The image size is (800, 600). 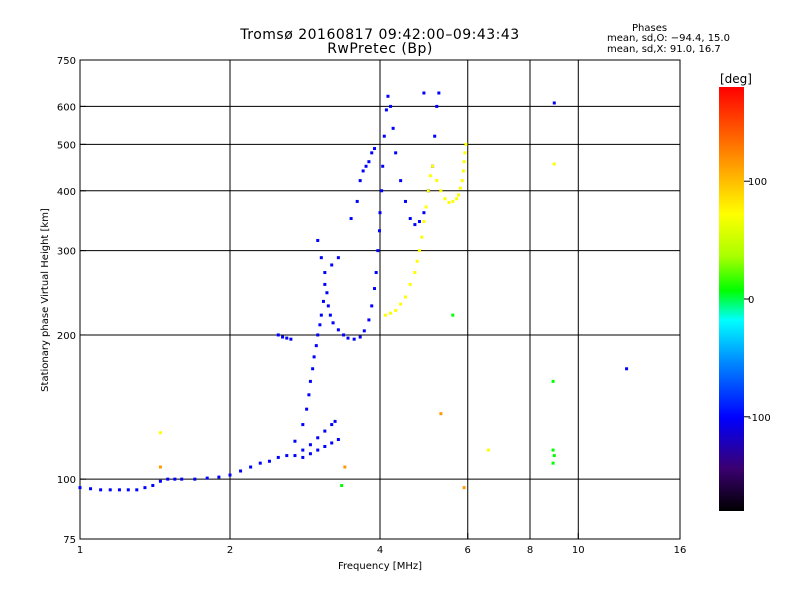 What do you see at coordinates (757, 300) in the screenshot?
I see `colorbar-ticks: 100 0 -100` at bounding box center [757, 300].